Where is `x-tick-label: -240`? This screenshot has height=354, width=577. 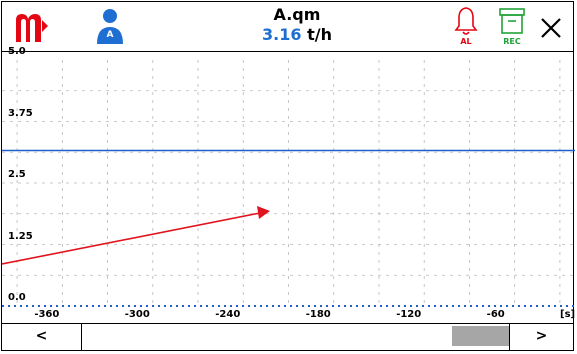
x-tick-label: -240 is located at coordinates (228, 314).